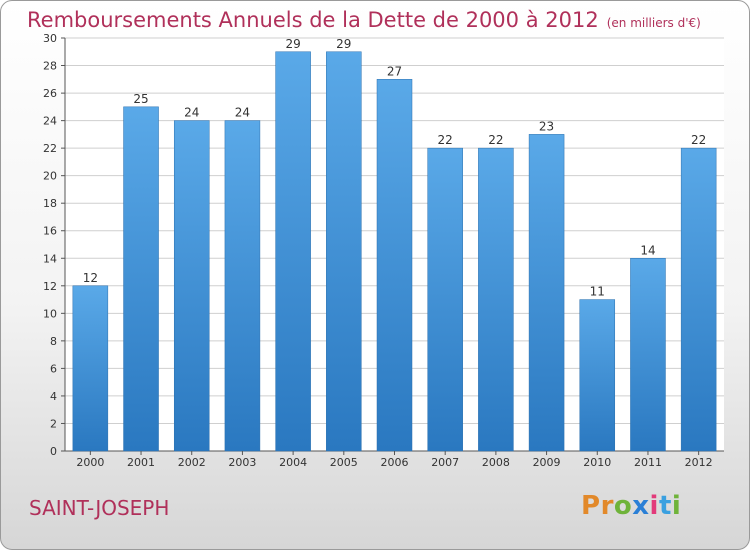 The image size is (750, 550). Describe the element at coordinates (653, 23) in the screenshot. I see `chart-title-unit: (en milliers d'€)` at that location.